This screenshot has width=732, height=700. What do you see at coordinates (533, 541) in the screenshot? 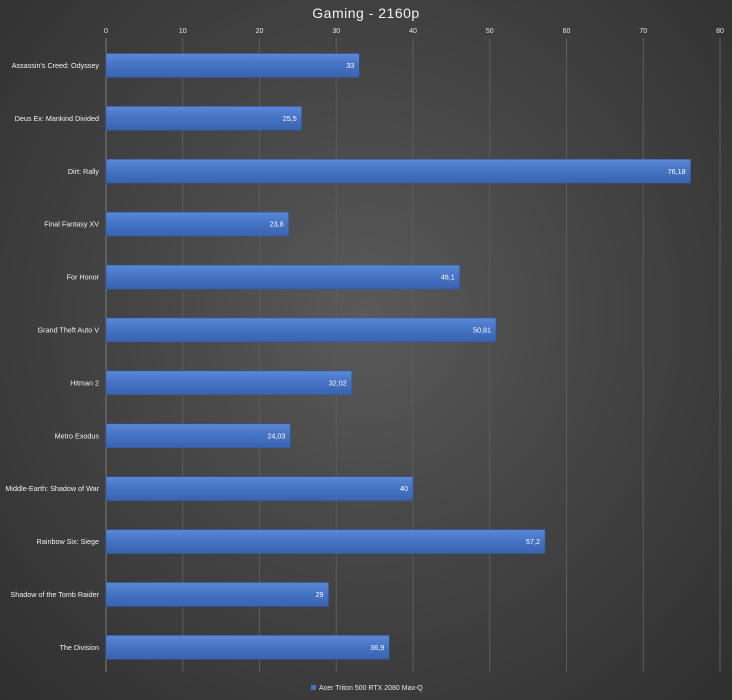
I see `bar-value-label: 57,2` at bounding box center [533, 541].